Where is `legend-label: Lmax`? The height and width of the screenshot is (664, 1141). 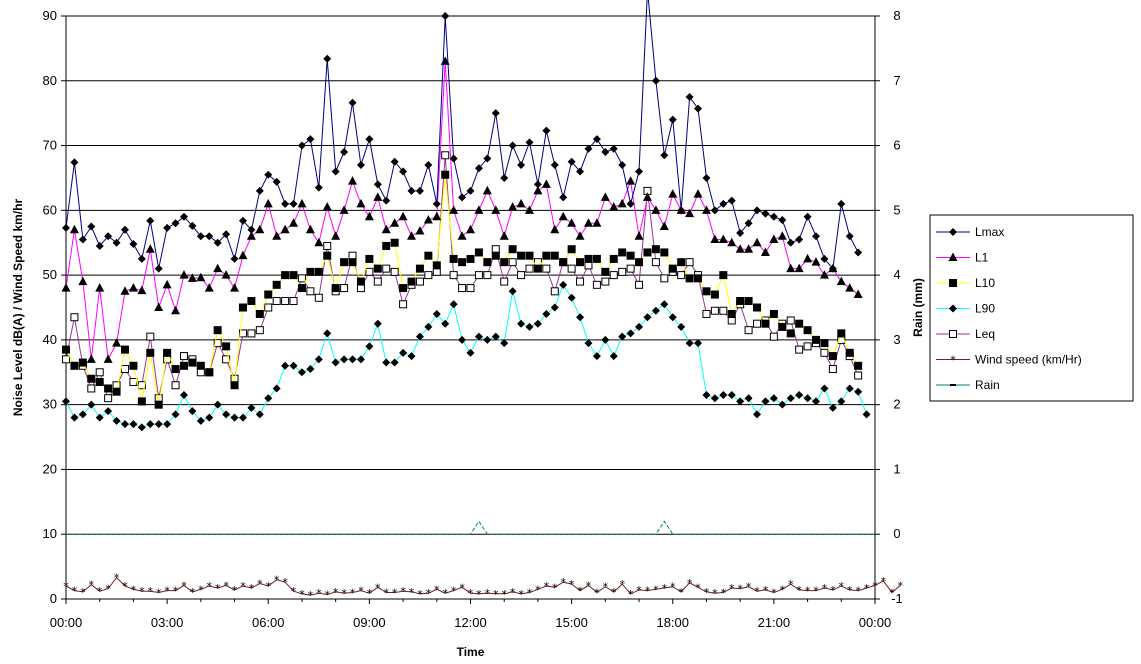 legend-label: Lmax is located at coordinates (989, 232).